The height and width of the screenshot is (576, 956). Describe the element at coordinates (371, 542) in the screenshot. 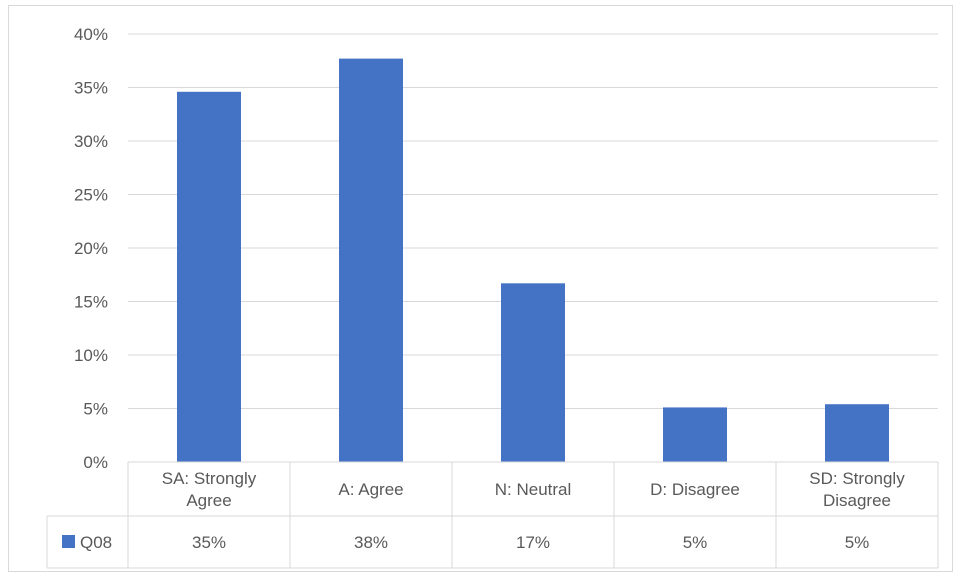

I see `data-table-value: 38%` at that location.